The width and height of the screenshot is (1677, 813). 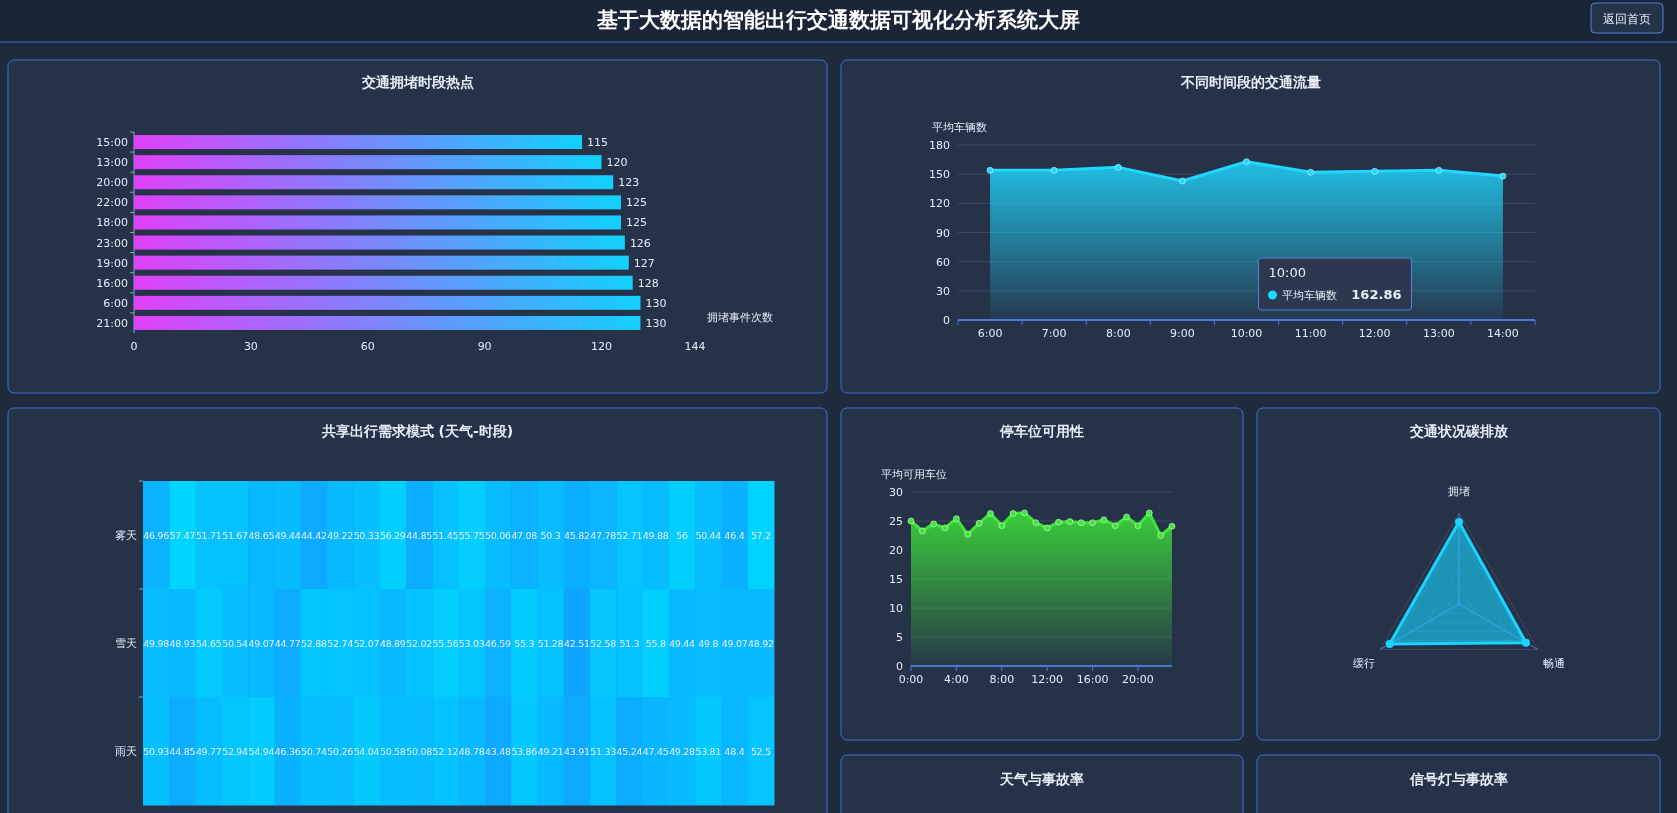 What do you see at coordinates (524, 535) in the screenshot?
I see `data-label: 47.08` at bounding box center [524, 535].